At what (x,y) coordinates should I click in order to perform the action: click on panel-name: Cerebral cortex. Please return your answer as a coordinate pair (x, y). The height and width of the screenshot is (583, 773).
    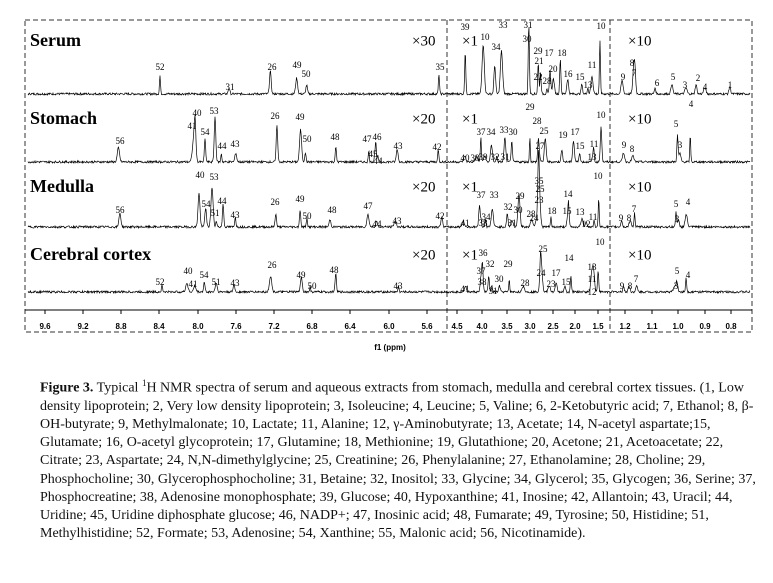
    Looking at the image, I should click on (90, 254).